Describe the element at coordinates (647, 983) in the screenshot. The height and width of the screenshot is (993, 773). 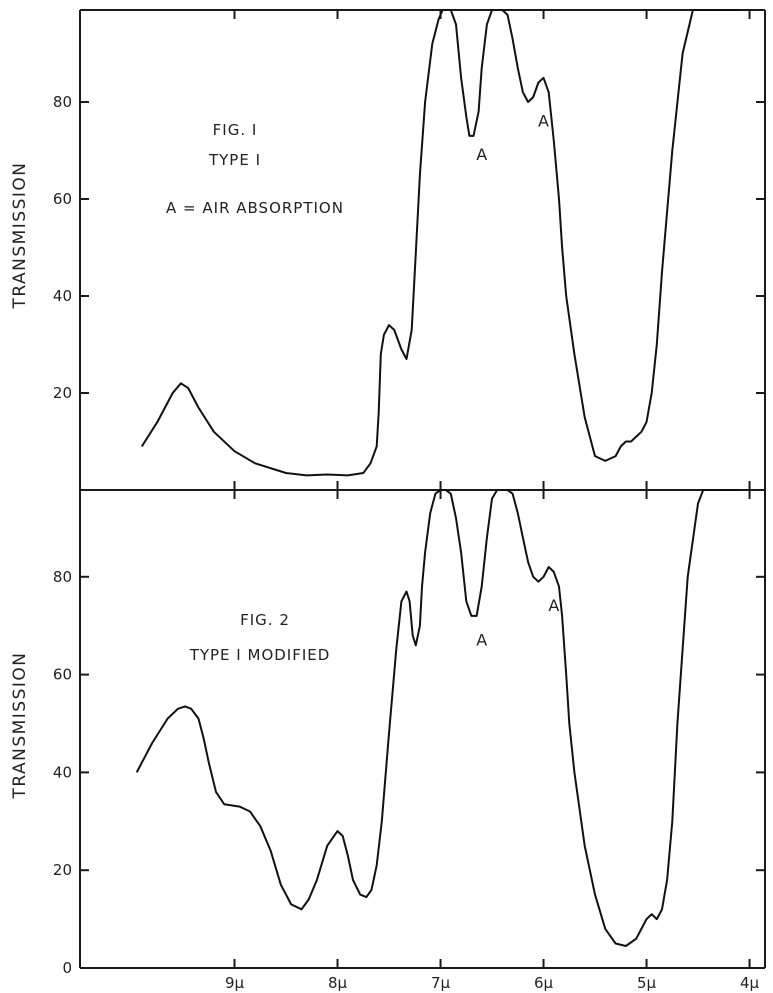
I see `x-tick-label: 5μ` at that location.